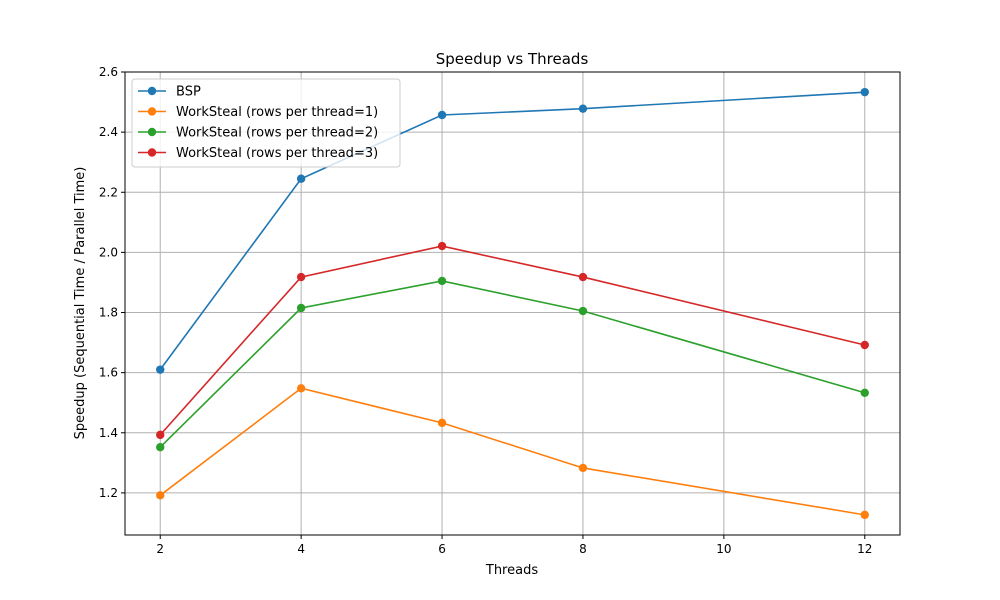 Image resolution: width=1000 pixels, height=600 pixels. What do you see at coordinates (188, 92) in the screenshot?
I see `legend-label: BSP` at bounding box center [188, 92].